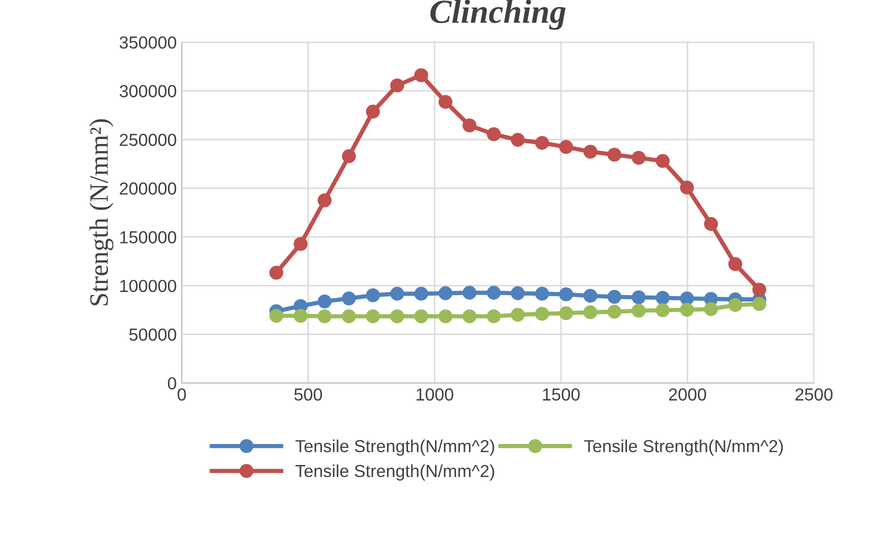 The height and width of the screenshot is (541, 878). What do you see at coordinates (148, 188) in the screenshot?
I see `y-tick-label: 200000` at bounding box center [148, 188].